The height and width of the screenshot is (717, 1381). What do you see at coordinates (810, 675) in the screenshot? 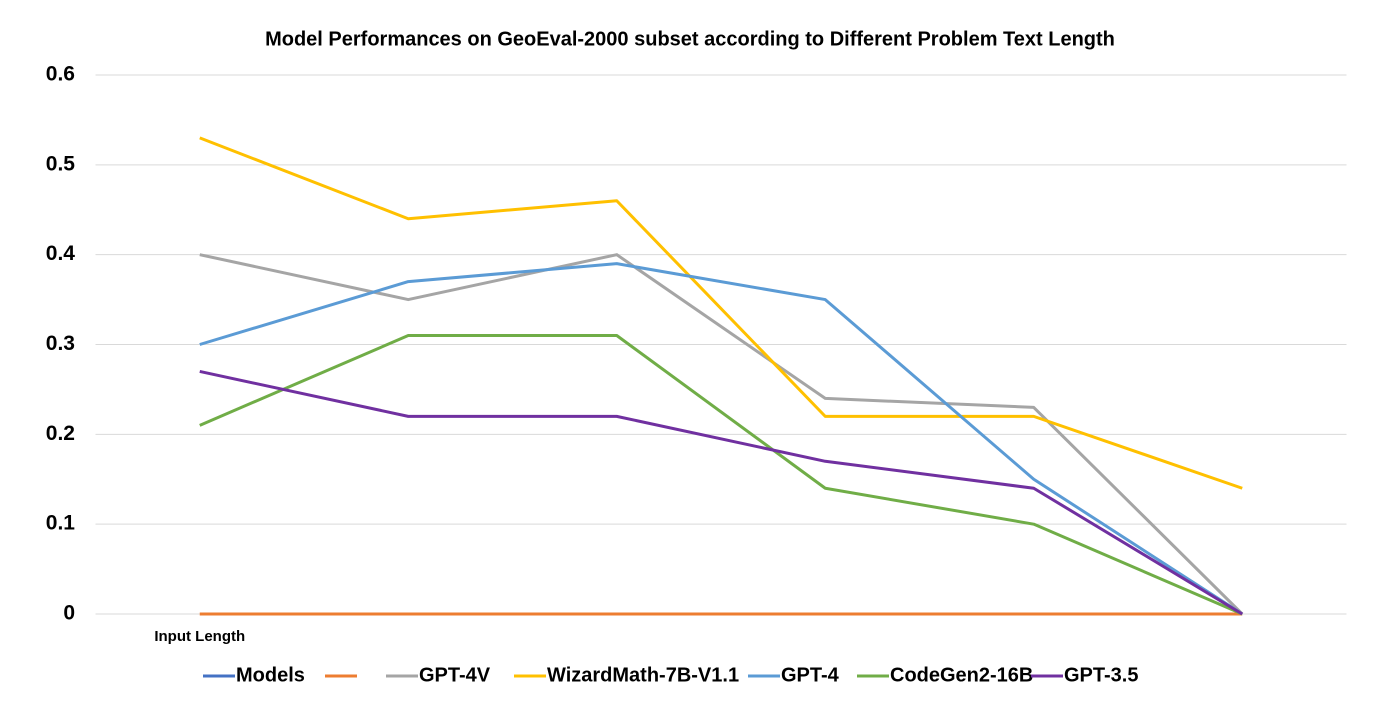
I see `legend-label: GPT-4` at bounding box center [810, 675].